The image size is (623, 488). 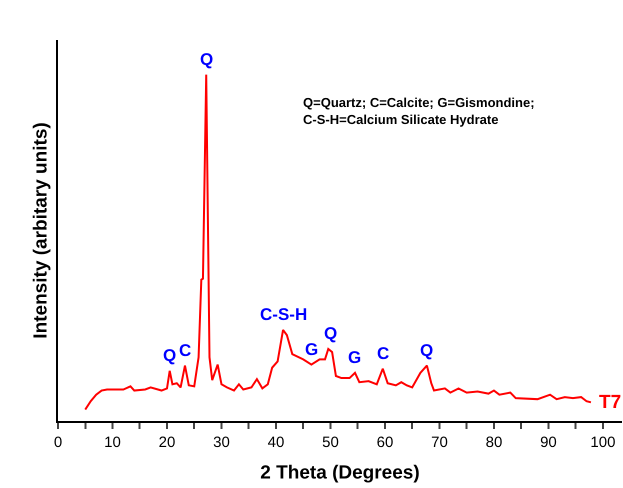 I want to click on annotation: C-S-H, so click(x=284, y=314).